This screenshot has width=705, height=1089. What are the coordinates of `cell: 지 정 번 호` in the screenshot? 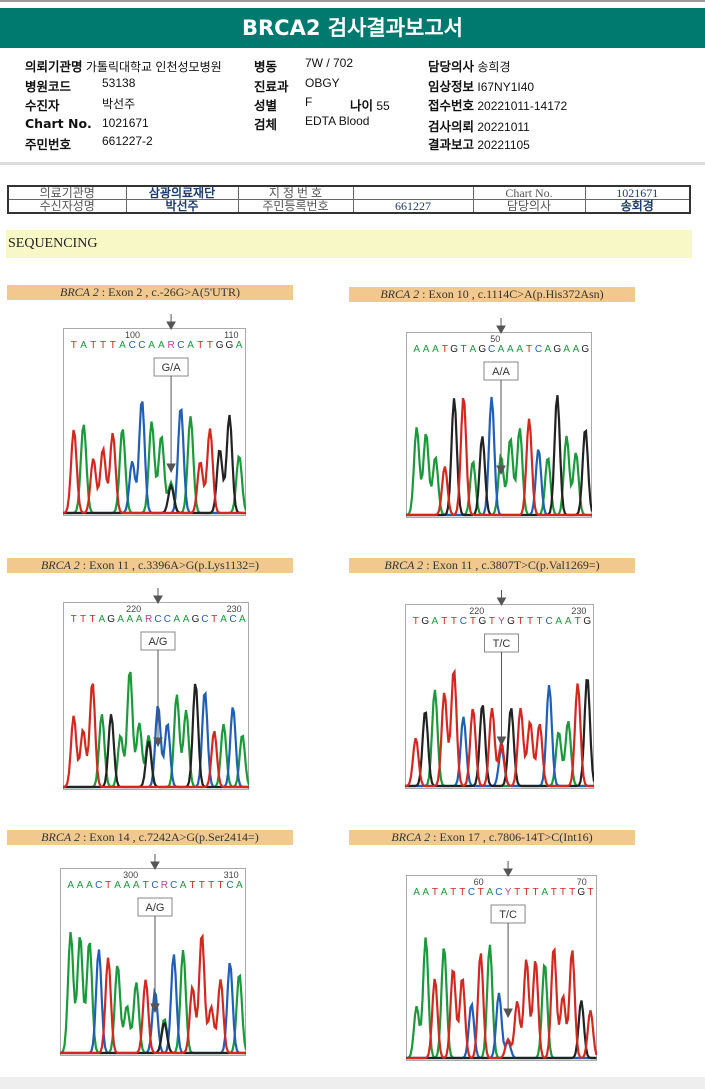 It's located at (295, 192).